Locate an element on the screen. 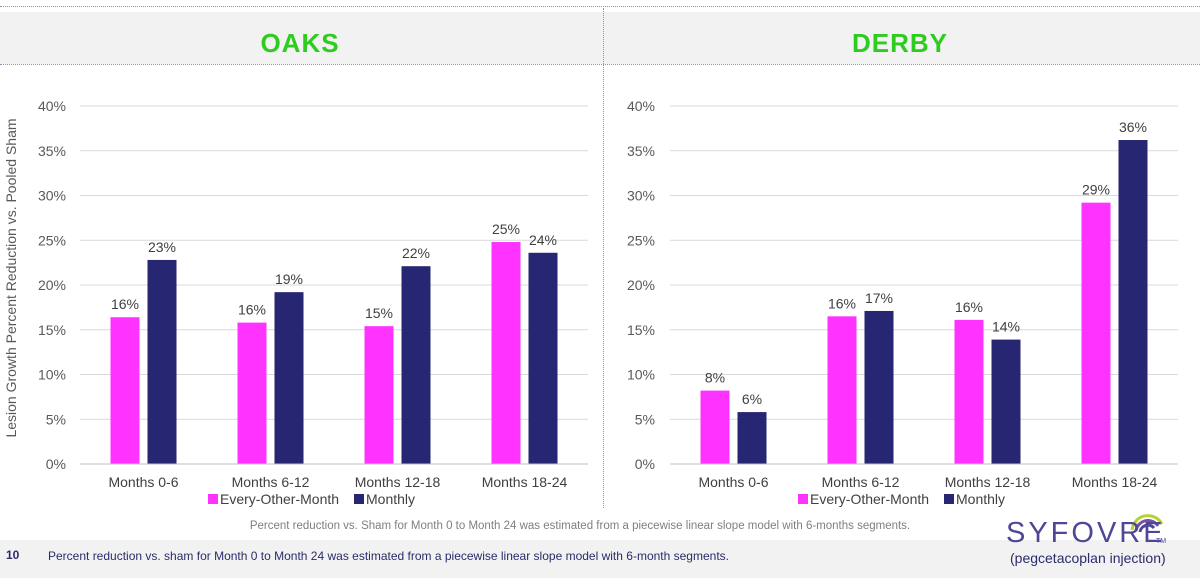 The image size is (1200, 578). derby-panel-title: DERBY is located at coordinates (899, 43).